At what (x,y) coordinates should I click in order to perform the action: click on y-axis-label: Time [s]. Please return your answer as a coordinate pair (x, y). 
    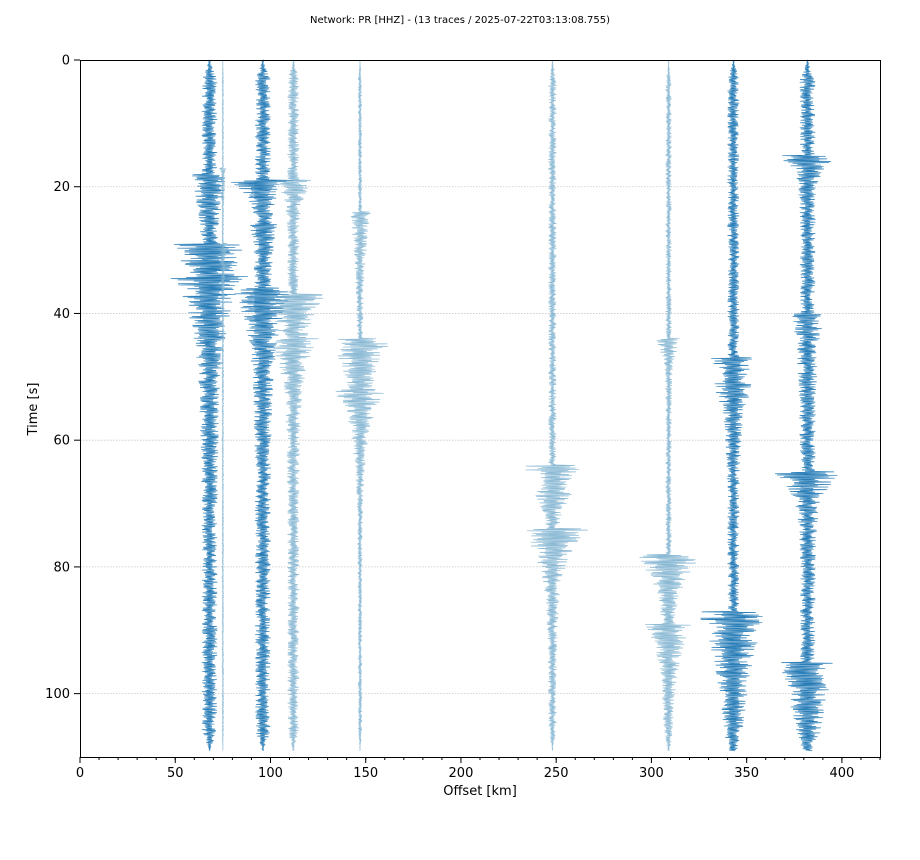
    Looking at the image, I should click on (33, 410).